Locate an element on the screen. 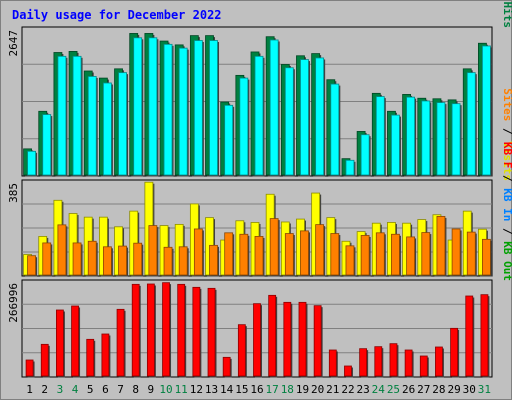 The image size is (512, 400). x-tick-label: 14 is located at coordinates (227, 389).